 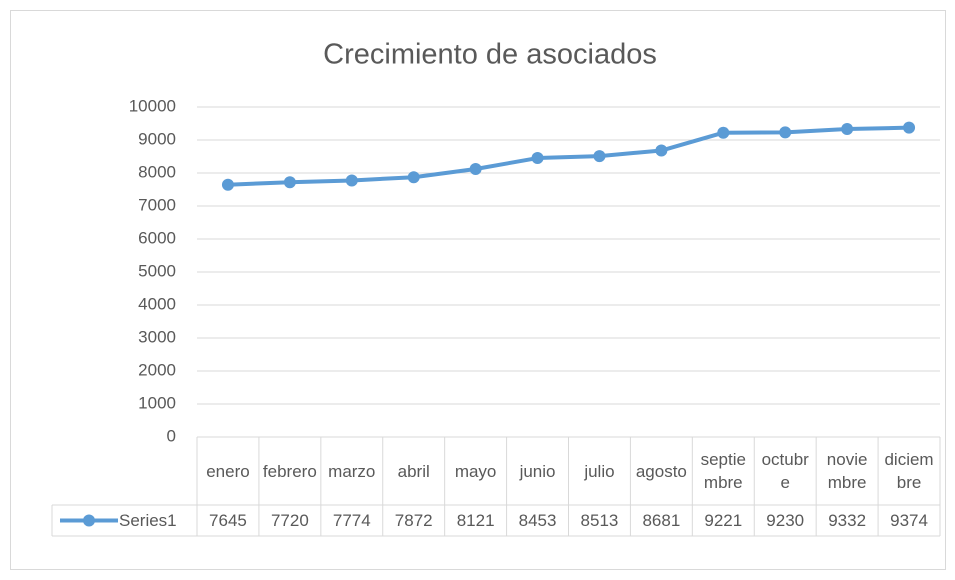 I want to click on x-category-cell: abril, so click(x=413, y=471).